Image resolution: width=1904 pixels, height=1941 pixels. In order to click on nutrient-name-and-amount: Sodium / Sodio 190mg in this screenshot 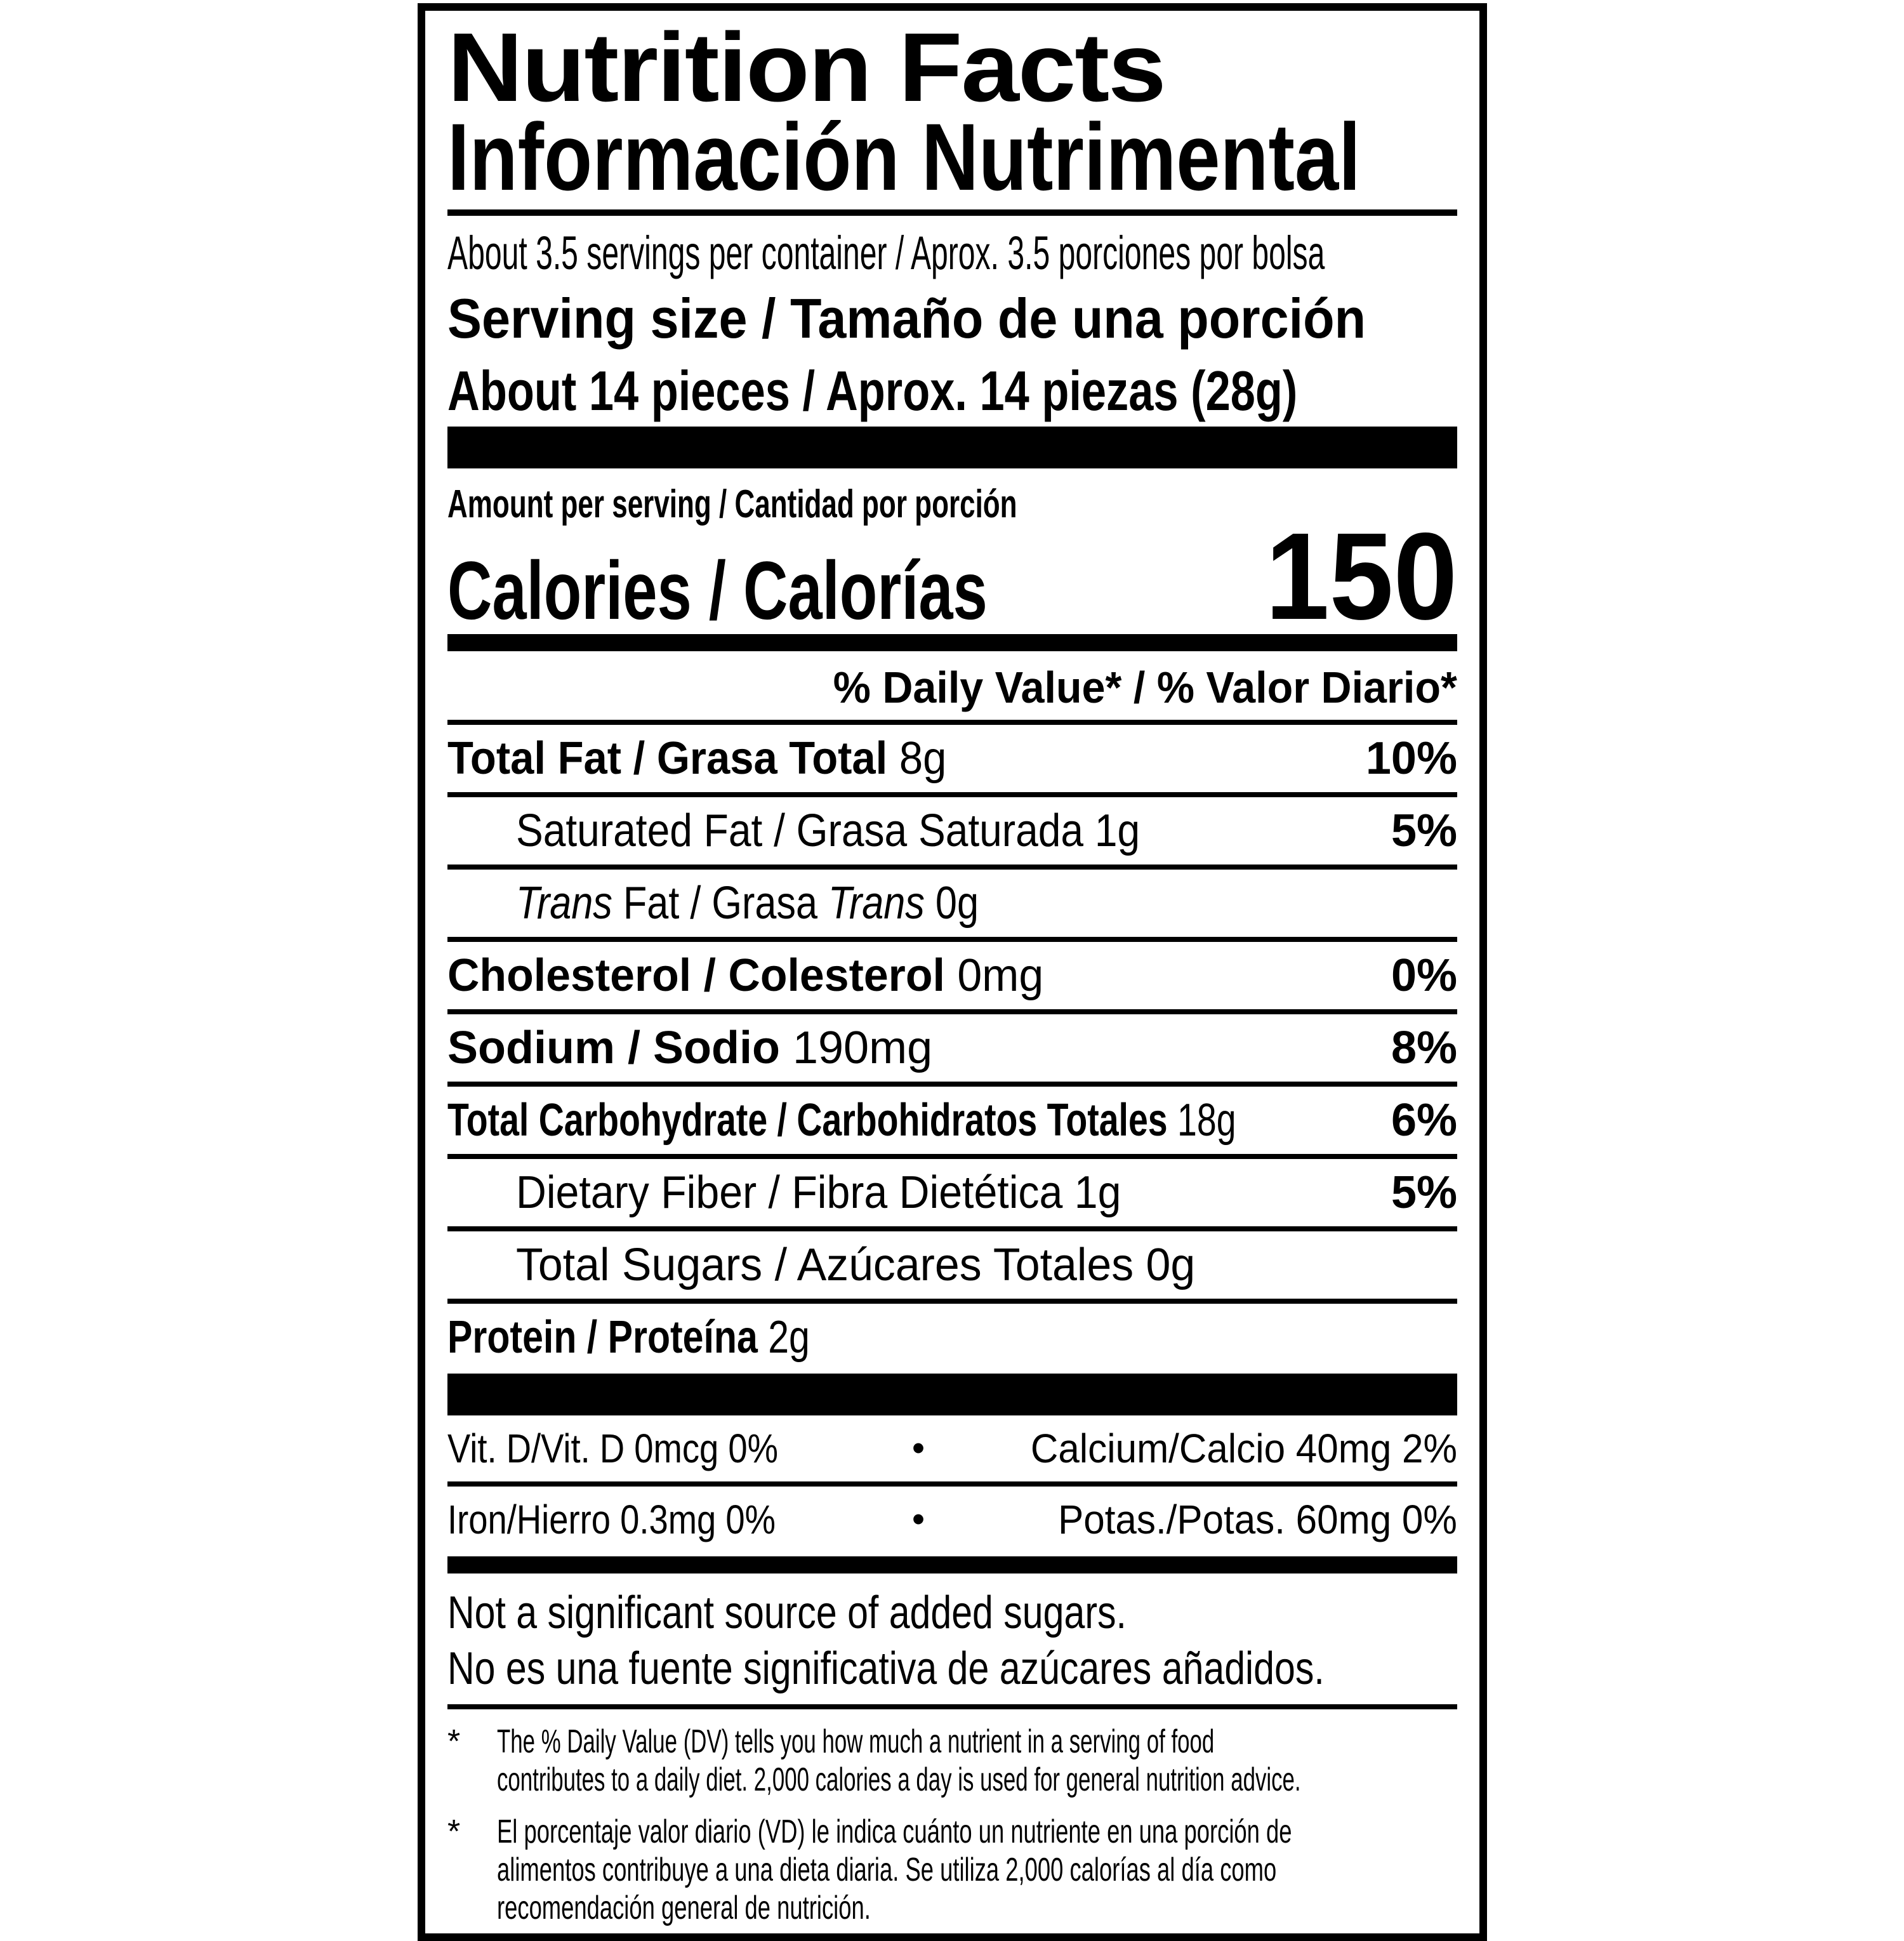, I will do `click(690, 1048)`.